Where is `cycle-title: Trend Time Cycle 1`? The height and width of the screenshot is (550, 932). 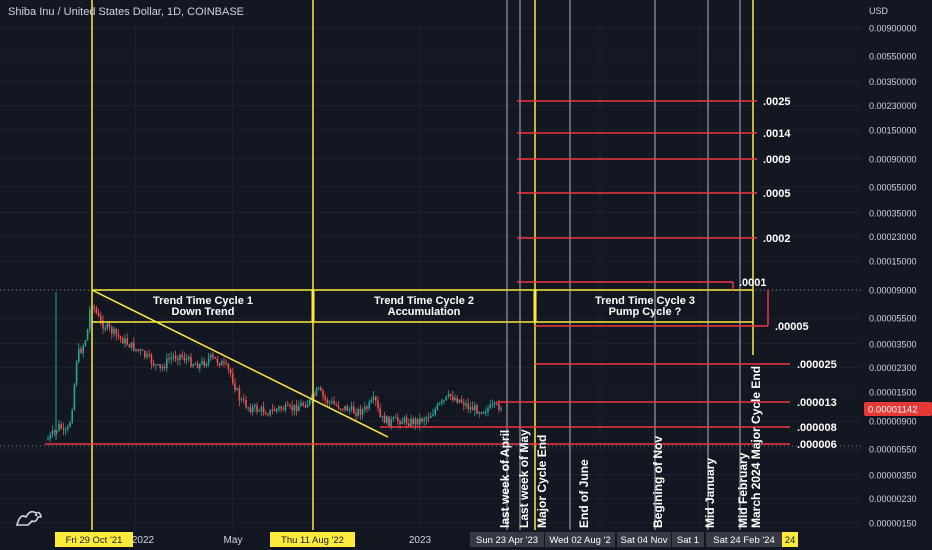 cycle-title: Trend Time Cycle 1 is located at coordinates (203, 301).